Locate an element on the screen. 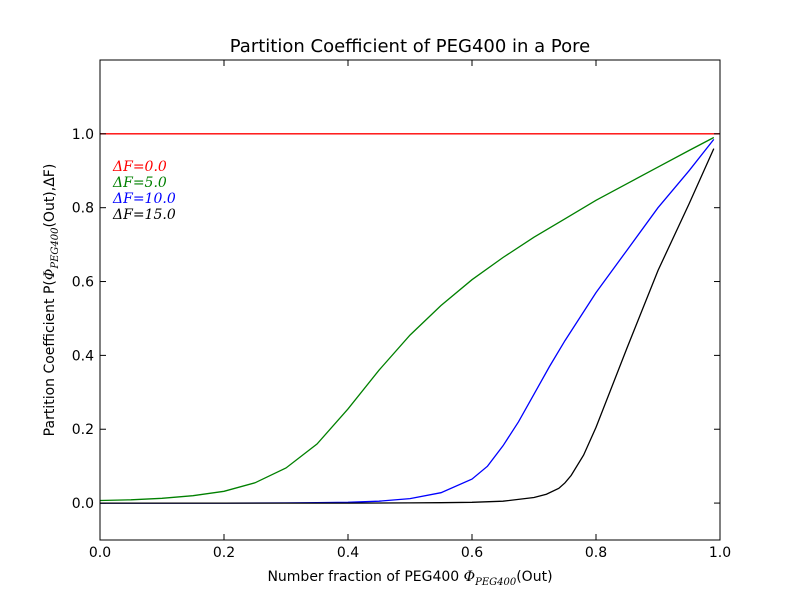 Image resolution: width=800 pixels, height=600 pixels. legend-entry-1: ΔF=5.0 is located at coordinates (139, 183).